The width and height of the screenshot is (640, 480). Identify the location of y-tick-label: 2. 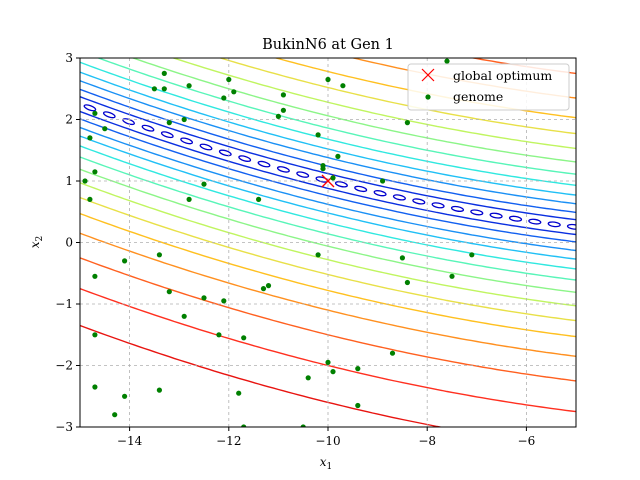
(69, 120).